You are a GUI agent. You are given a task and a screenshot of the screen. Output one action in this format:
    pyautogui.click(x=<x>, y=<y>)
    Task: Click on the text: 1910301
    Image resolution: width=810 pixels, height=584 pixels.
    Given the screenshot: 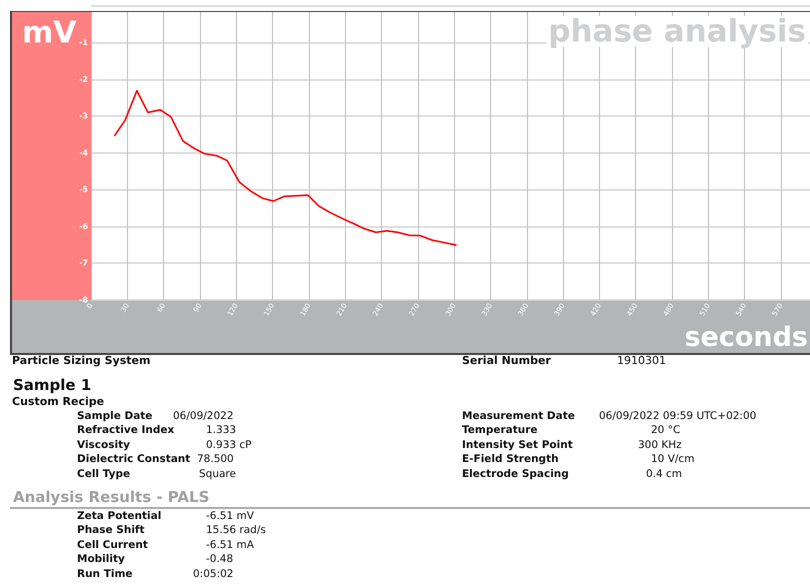 What is the action you would take?
    pyautogui.click(x=641, y=361)
    